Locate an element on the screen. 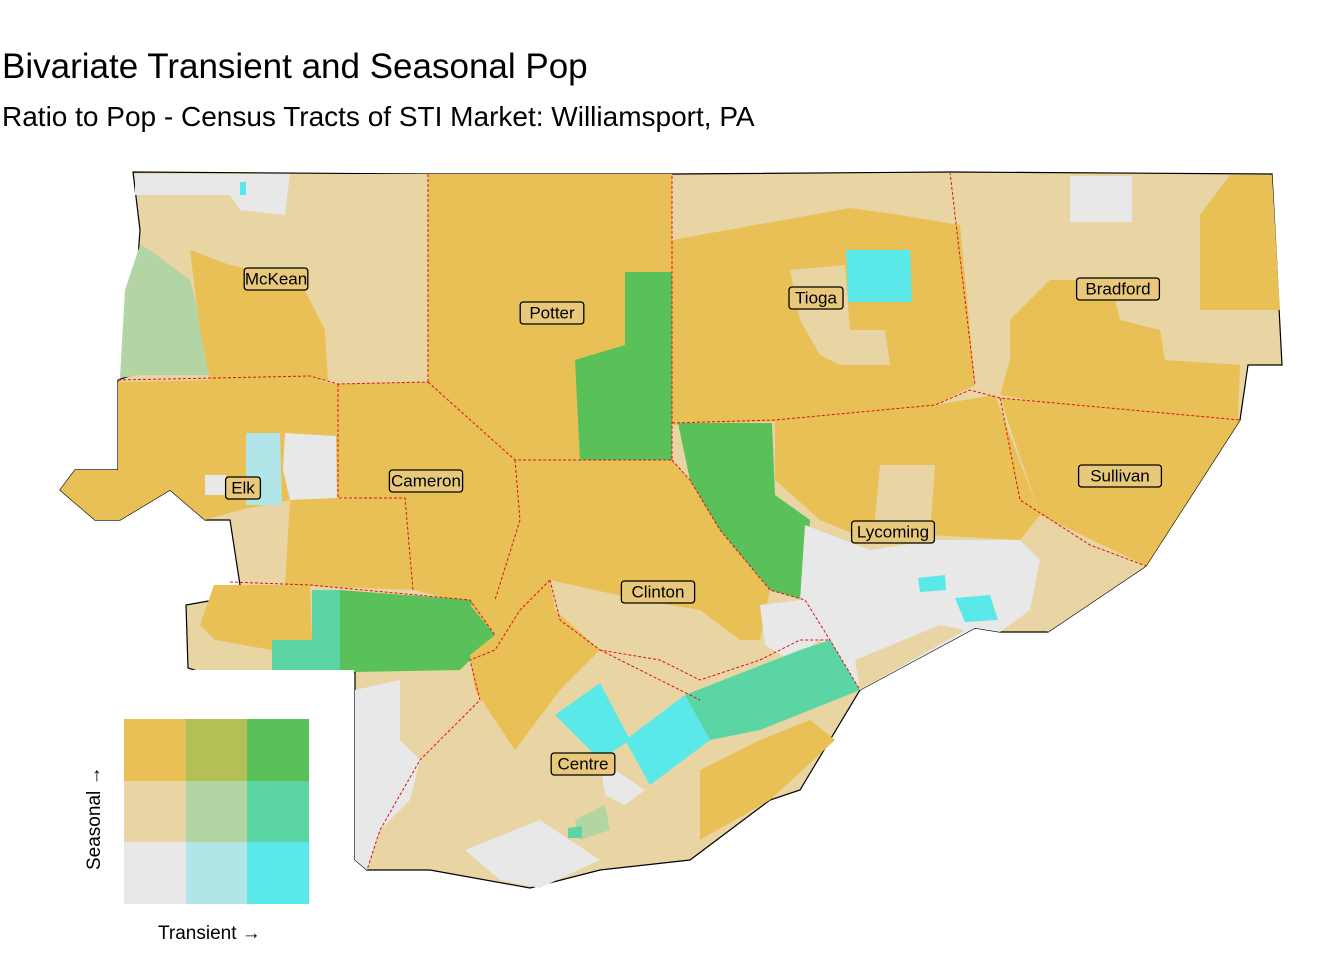 This screenshot has height=960, width=1344. county-label-text: Cameron is located at coordinates (426, 481).